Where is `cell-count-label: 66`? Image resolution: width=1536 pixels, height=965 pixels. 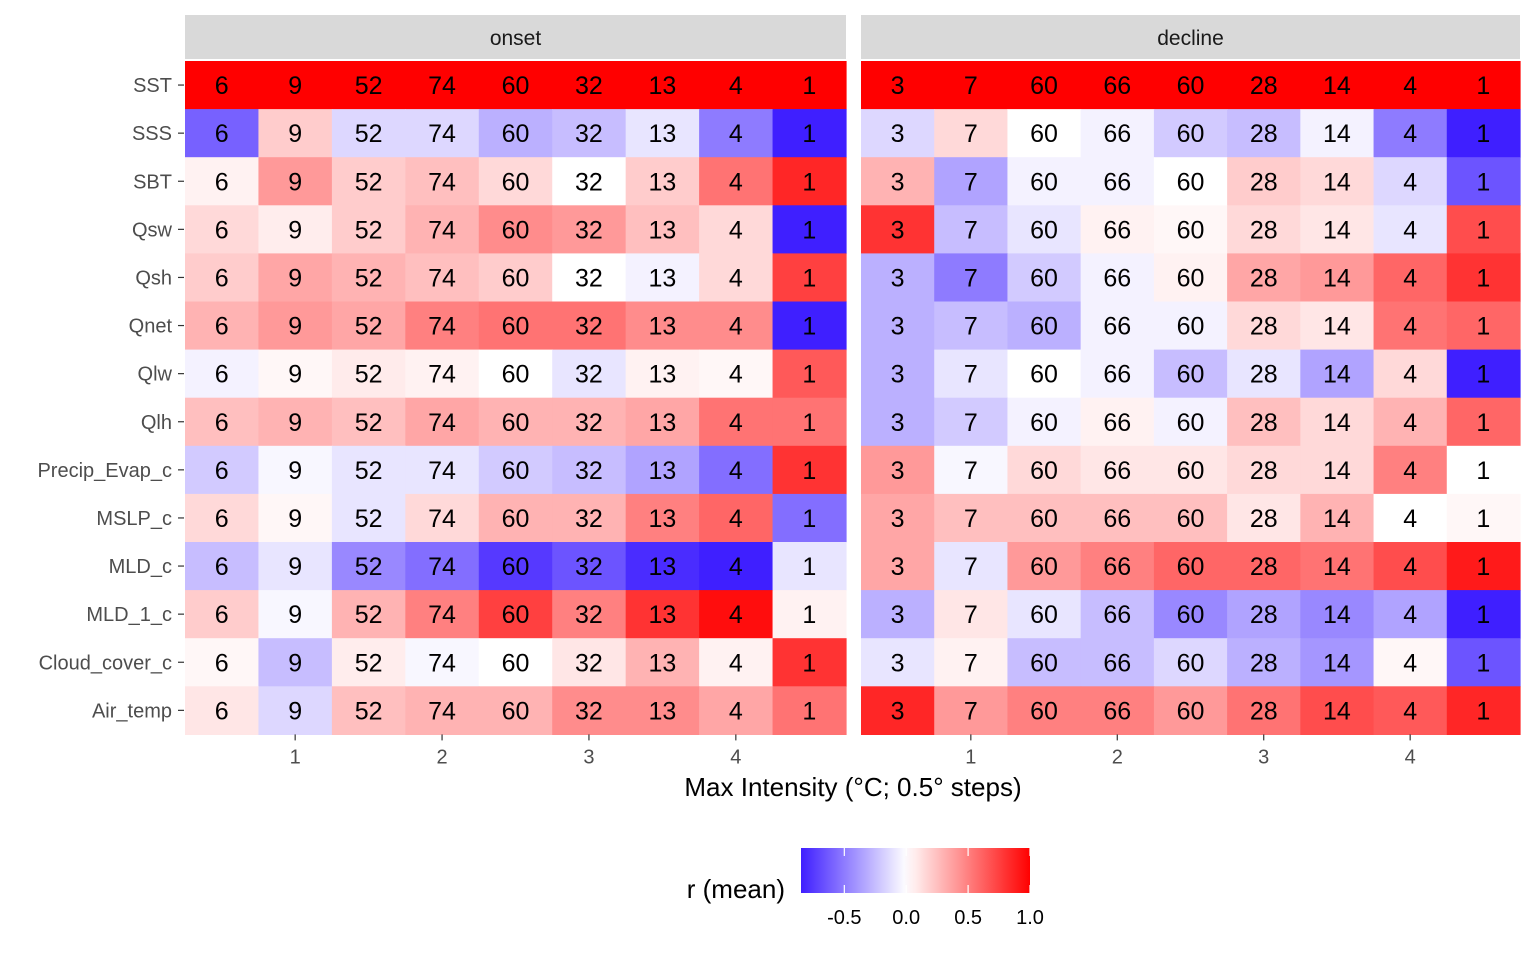 cell-count-label: 66 is located at coordinates (1117, 663).